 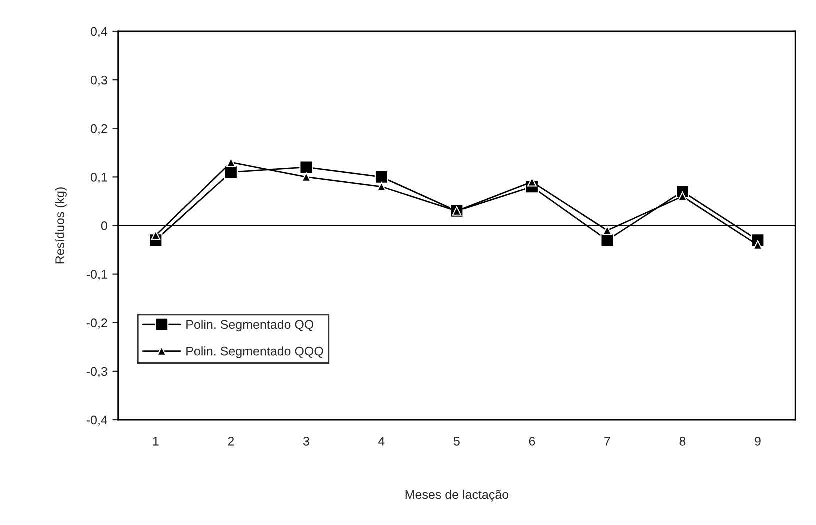 I want to click on y-tick-label: 0,3, so click(x=99, y=81).